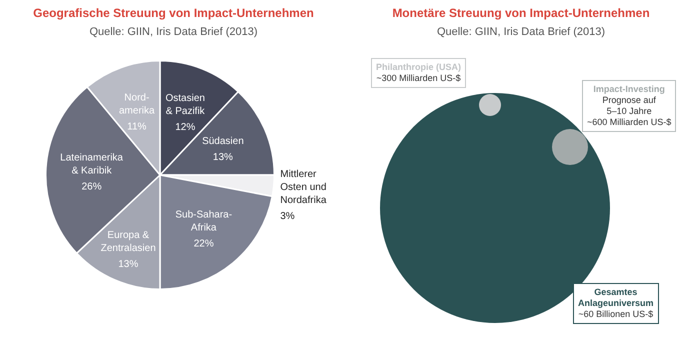  What do you see at coordinates (186, 105) in the screenshot?
I see `slice-label: Ostasien & Pazifik` at bounding box center [186, 105].